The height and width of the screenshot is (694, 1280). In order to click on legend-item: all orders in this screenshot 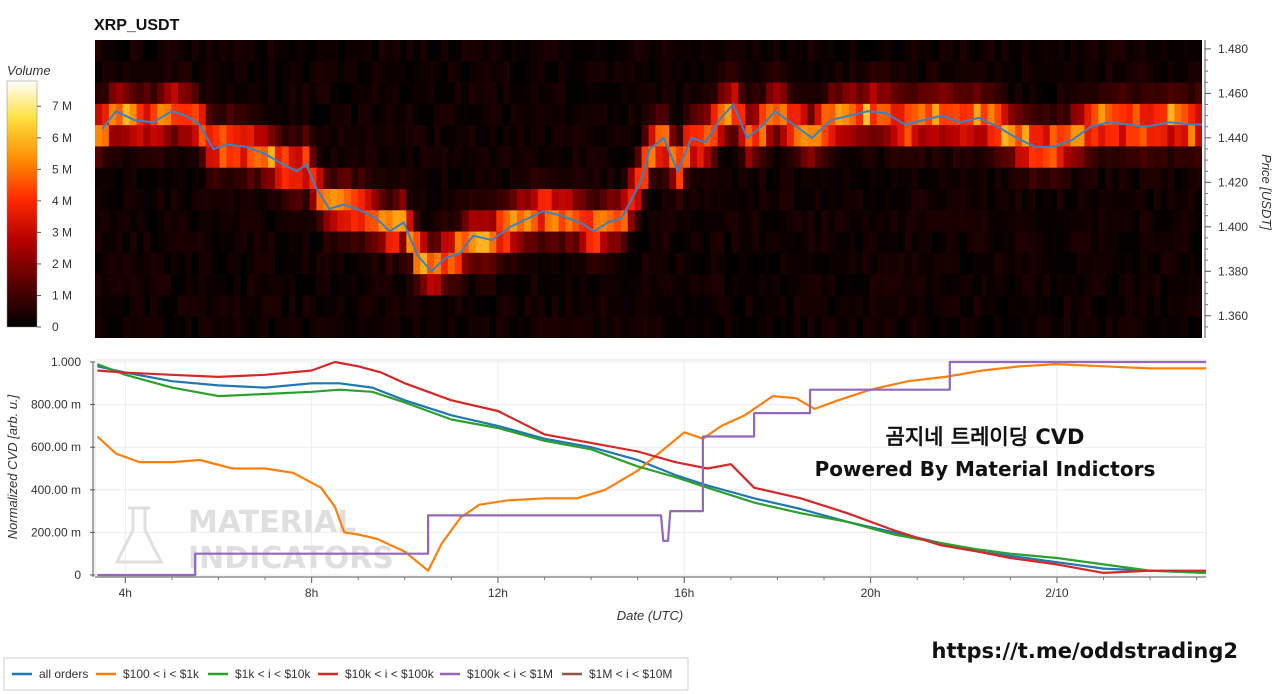, I will do `click(50, 674)`.